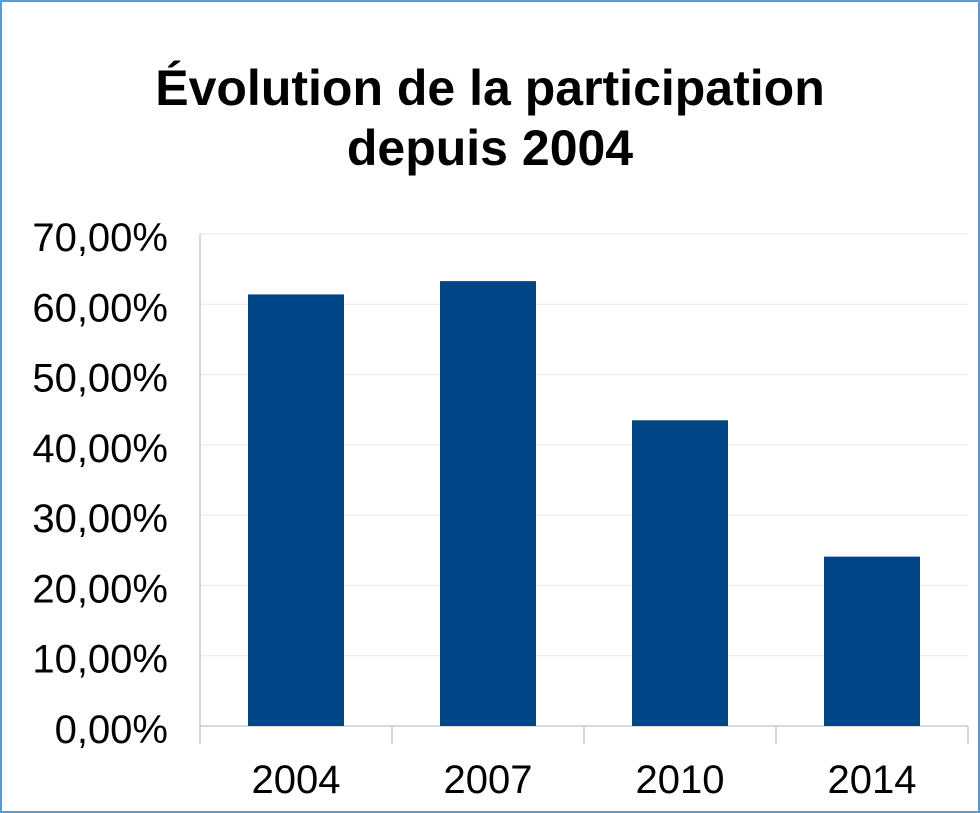 Image resolution: width=980 pixels, height=813 pixels. Describe the element at coordinates (100, 519) in the screenshot. I see `y-tick-label: 30,00%` at that location.